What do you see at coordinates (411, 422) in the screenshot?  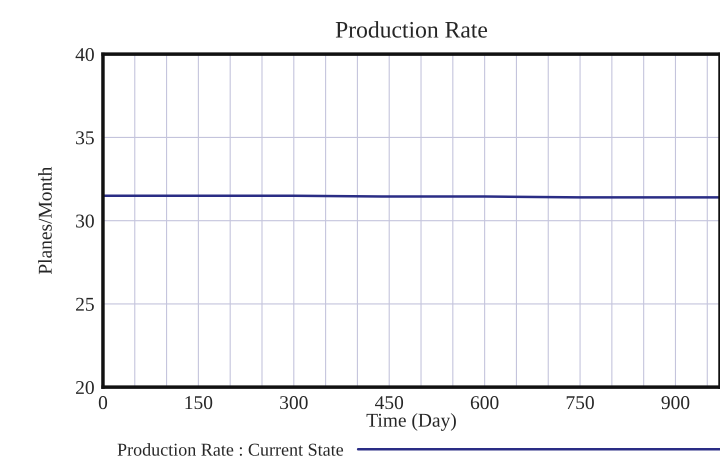 I see `x-axis-title: Time (Day)` at bounding box center [411, 422].